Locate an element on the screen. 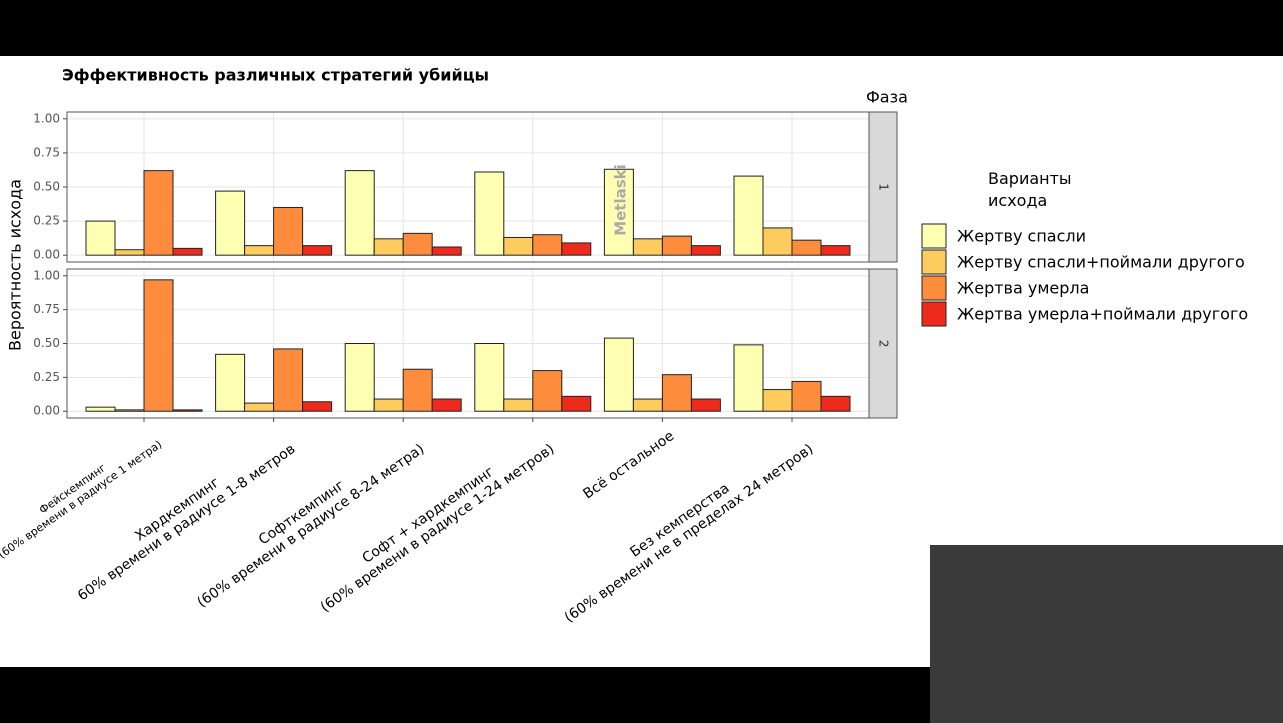  facet-label: 1 is located at coordinates (884, 187).